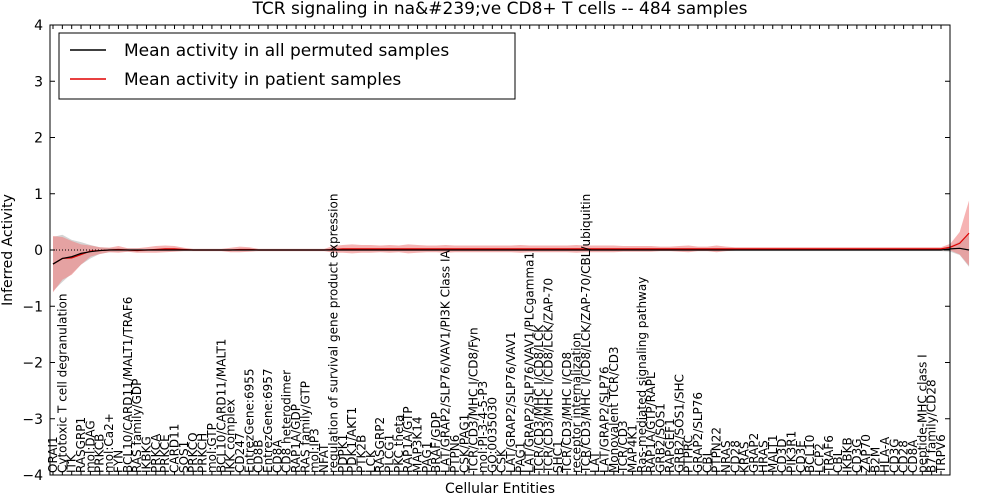 The image size is (1000, 500). Describe the element at coordinates (614, 409) in the screenshot. I see `x-tick-label: Monovalent TCR/CD3` at that location.